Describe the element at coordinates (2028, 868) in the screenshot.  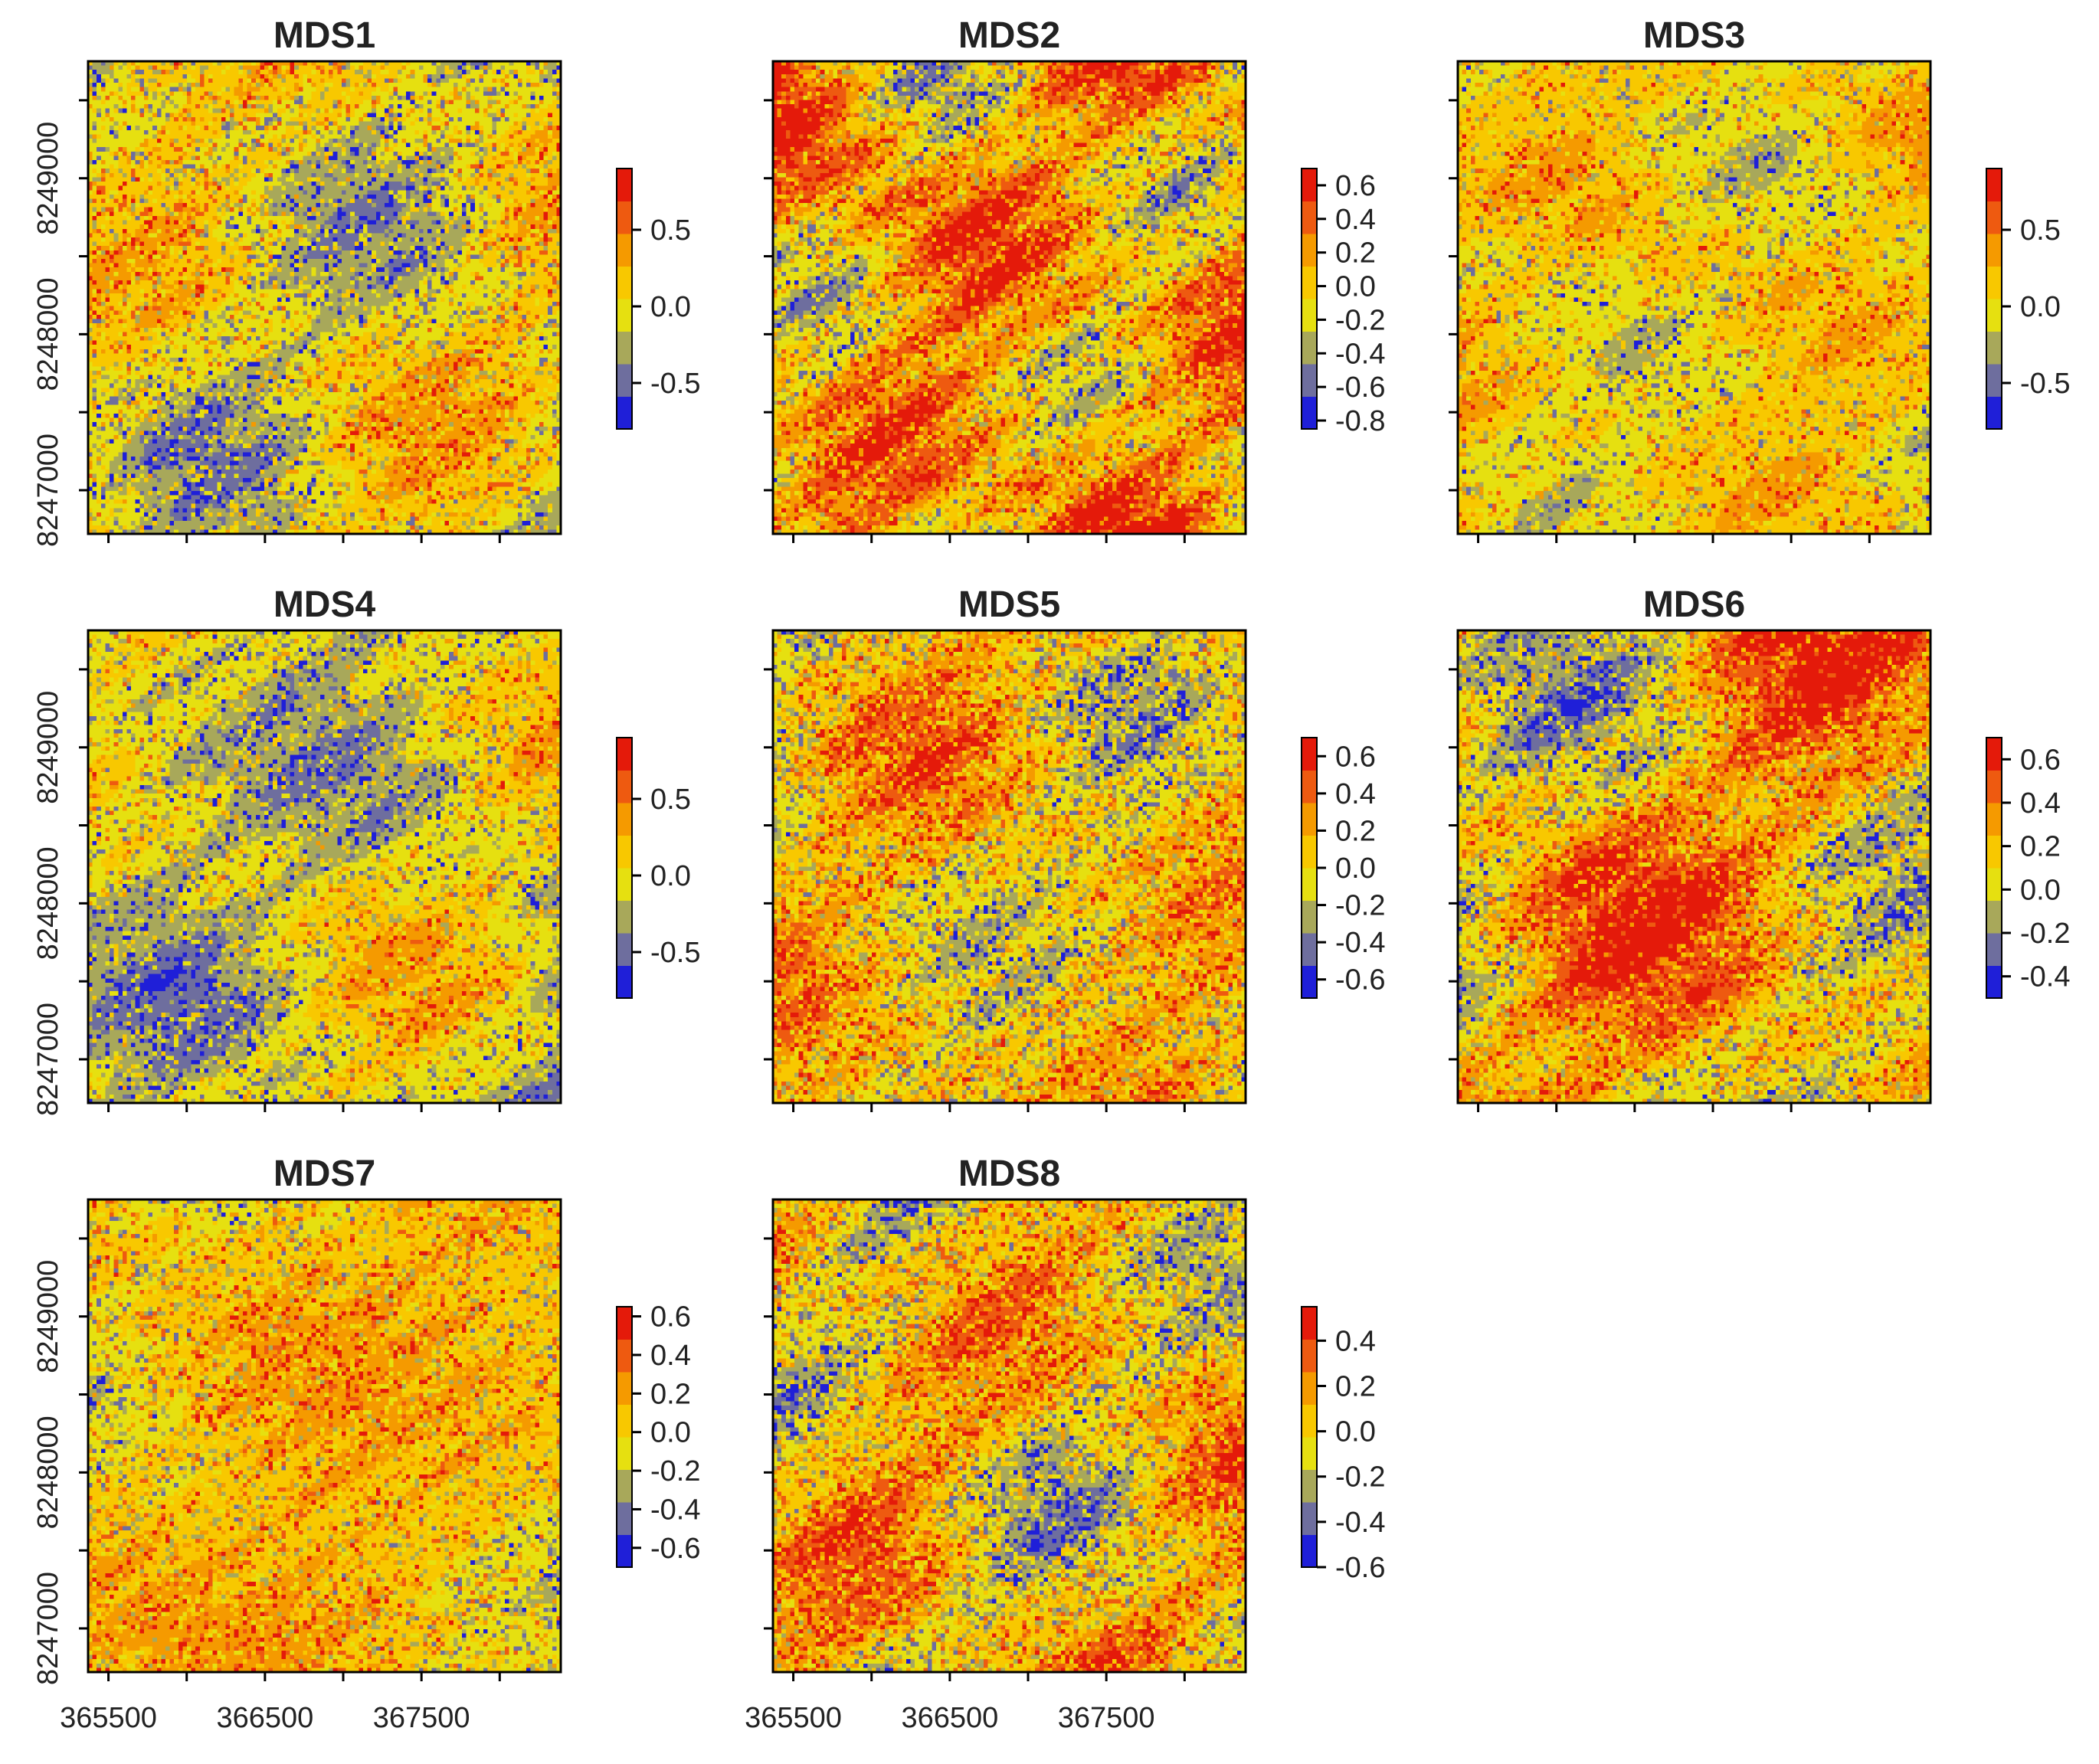
I see `legend-mds6: -0.4-0.20.00.20.40.6` at that location.